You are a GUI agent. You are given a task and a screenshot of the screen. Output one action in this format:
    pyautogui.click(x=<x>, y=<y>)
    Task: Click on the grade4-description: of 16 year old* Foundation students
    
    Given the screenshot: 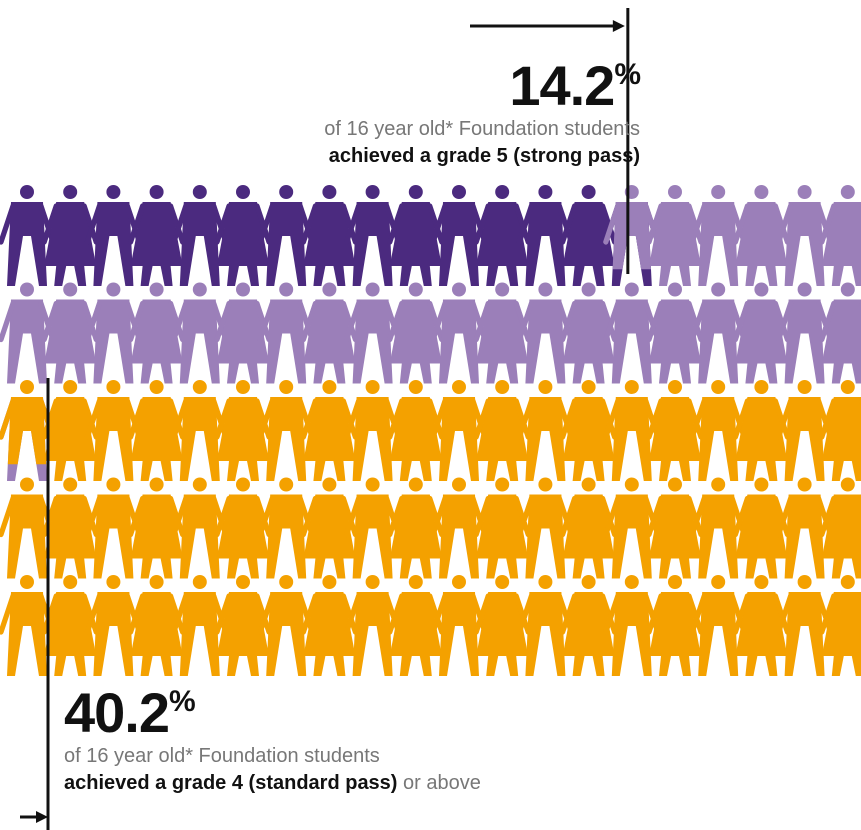 What is the action you would take?
    pyautogui.click(x=222, y=756)
    